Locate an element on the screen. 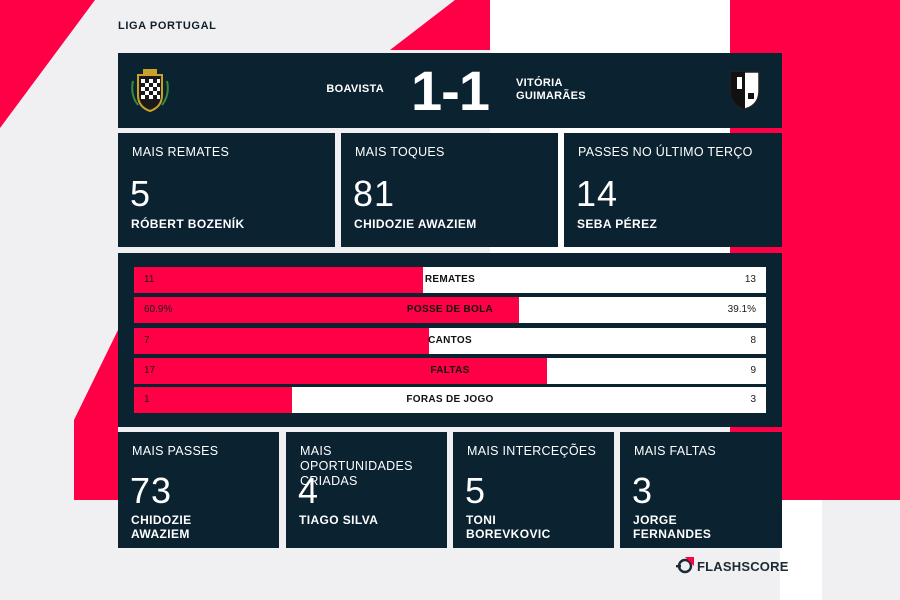 This screenshot has height=600, width=900. home-stat-value: 17 is located at coordinates (150, 370).